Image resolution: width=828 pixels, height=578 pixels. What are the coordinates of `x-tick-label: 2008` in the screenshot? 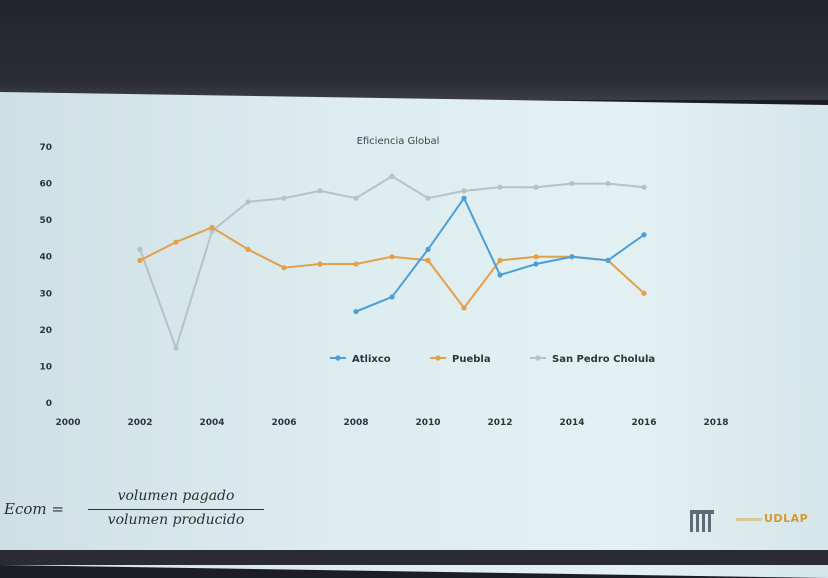 It's located at (355, 423).